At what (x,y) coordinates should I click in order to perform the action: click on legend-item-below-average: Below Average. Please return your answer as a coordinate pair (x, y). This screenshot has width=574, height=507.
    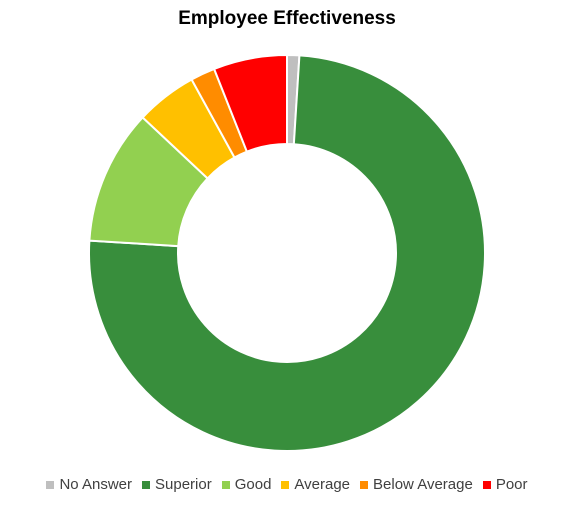
    Looking at the image, I should click on (416, 484).